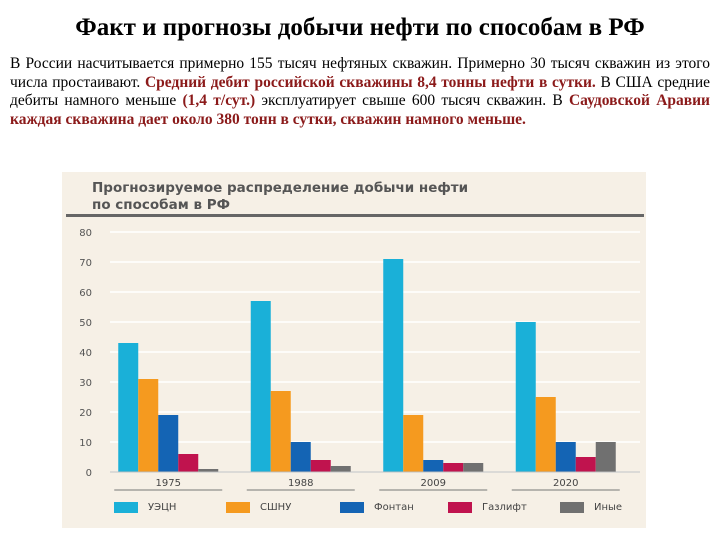 This screenshot has width=720, height=540. I want to click on bar-УЭЦН-2009, so click(393, 365).